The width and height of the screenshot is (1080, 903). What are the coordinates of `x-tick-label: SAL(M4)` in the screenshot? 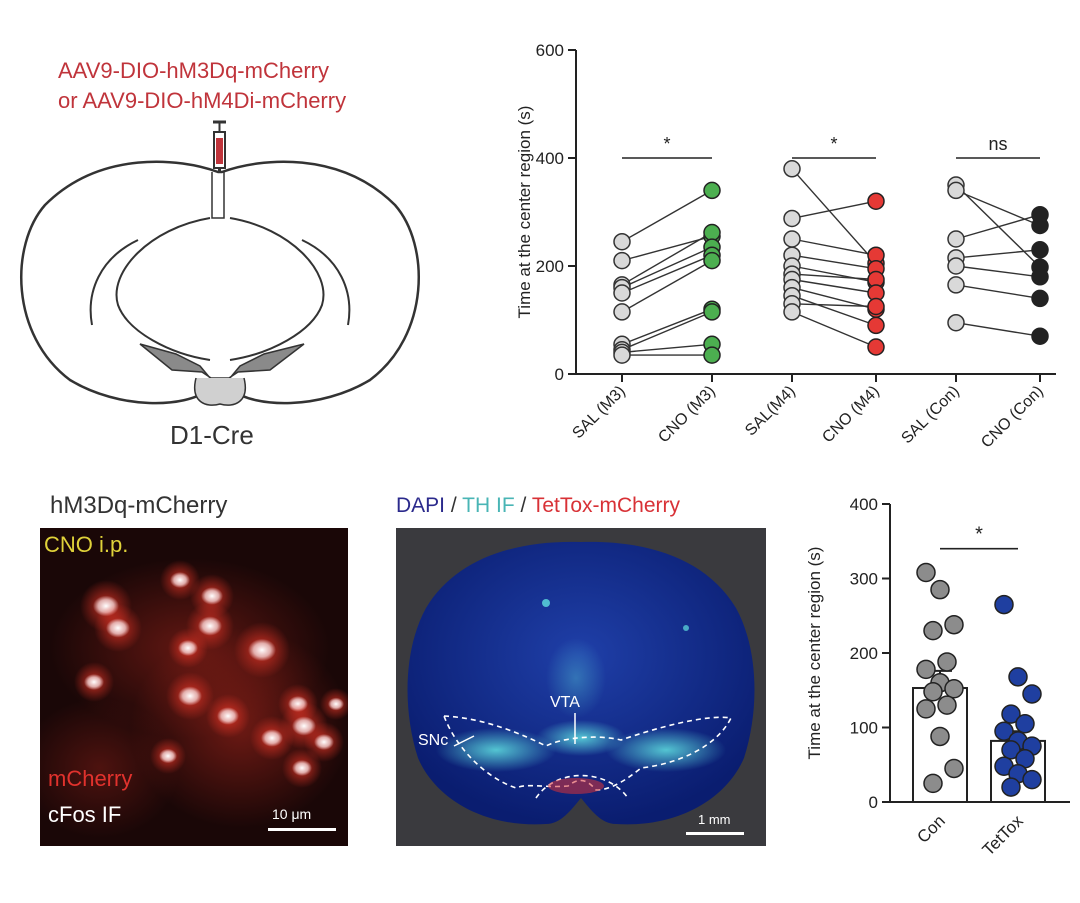 It's located at (770, 411).